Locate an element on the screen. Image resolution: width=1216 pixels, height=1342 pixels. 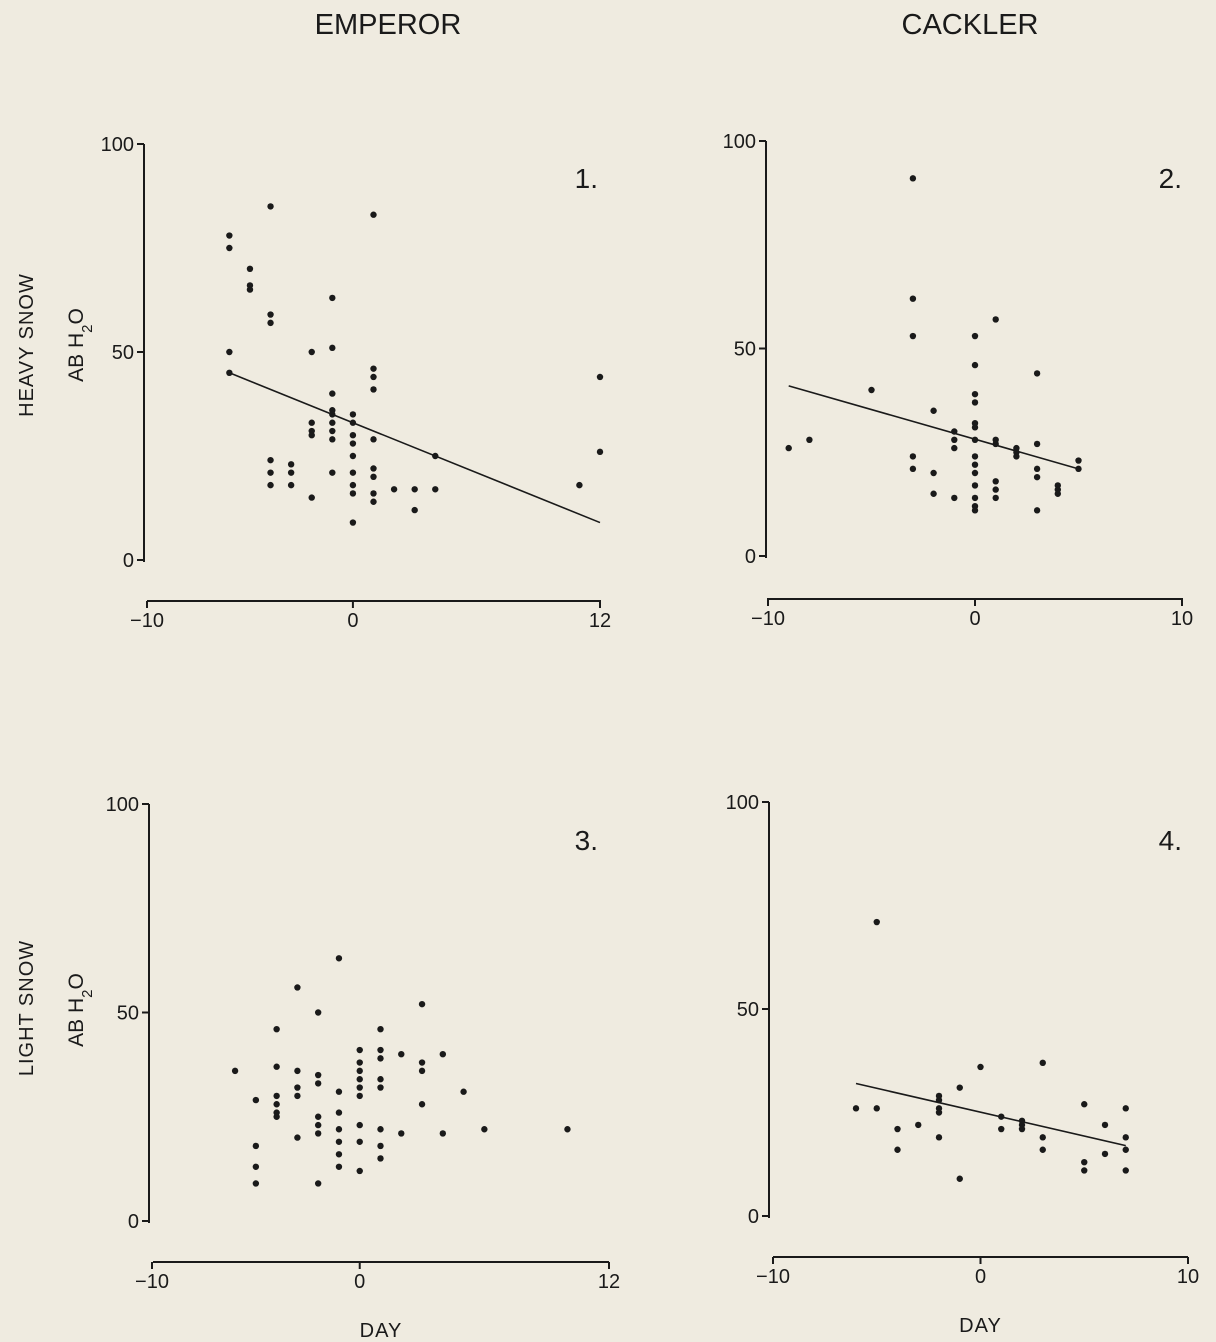
y-tick-label: 50 is located at coordinates (123, 353).